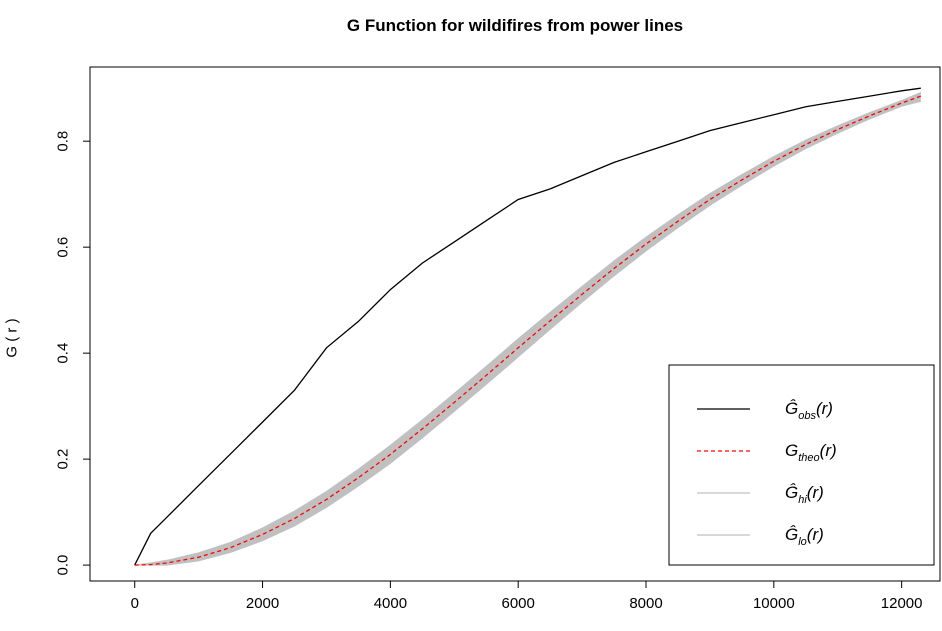 The image size is (942, 631). Describe the element at coordinates (63, 459) in the screenshot. I see `y-tick-label: 0.2` at that location.